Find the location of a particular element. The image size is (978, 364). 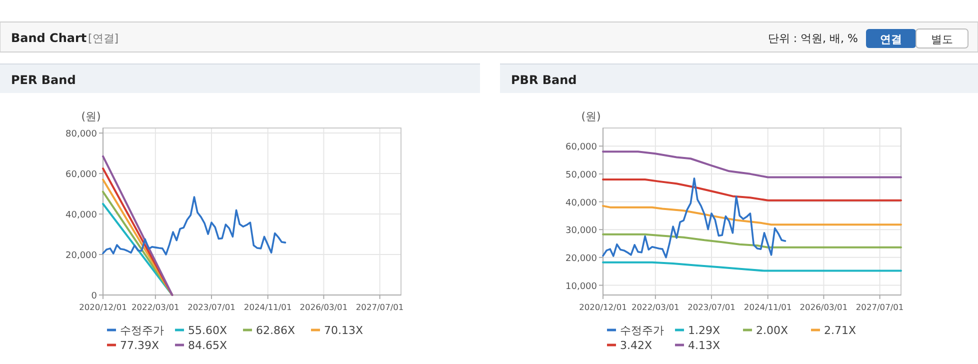

y-tick-label: 80,000 is located at coordinates (82, 135).